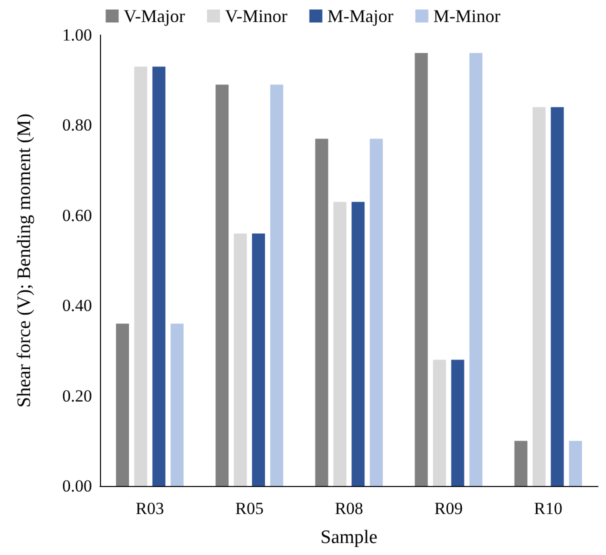 The height and width of the screenshot is (555, 606). What do you see at coordinates (256, 16) in the screenshot?
I see `legend-label: V-Minor` at bounding box center [256, 16].